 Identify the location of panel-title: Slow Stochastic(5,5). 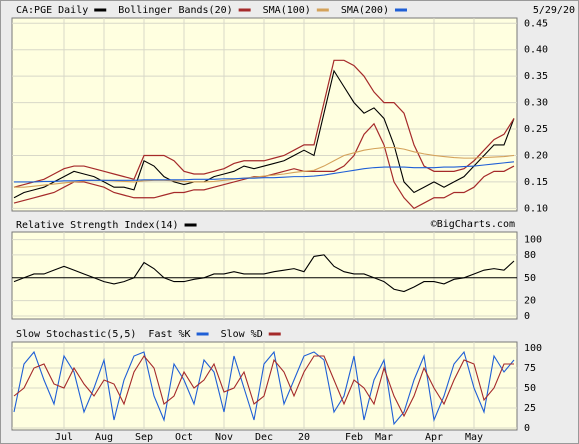
(76, 334).